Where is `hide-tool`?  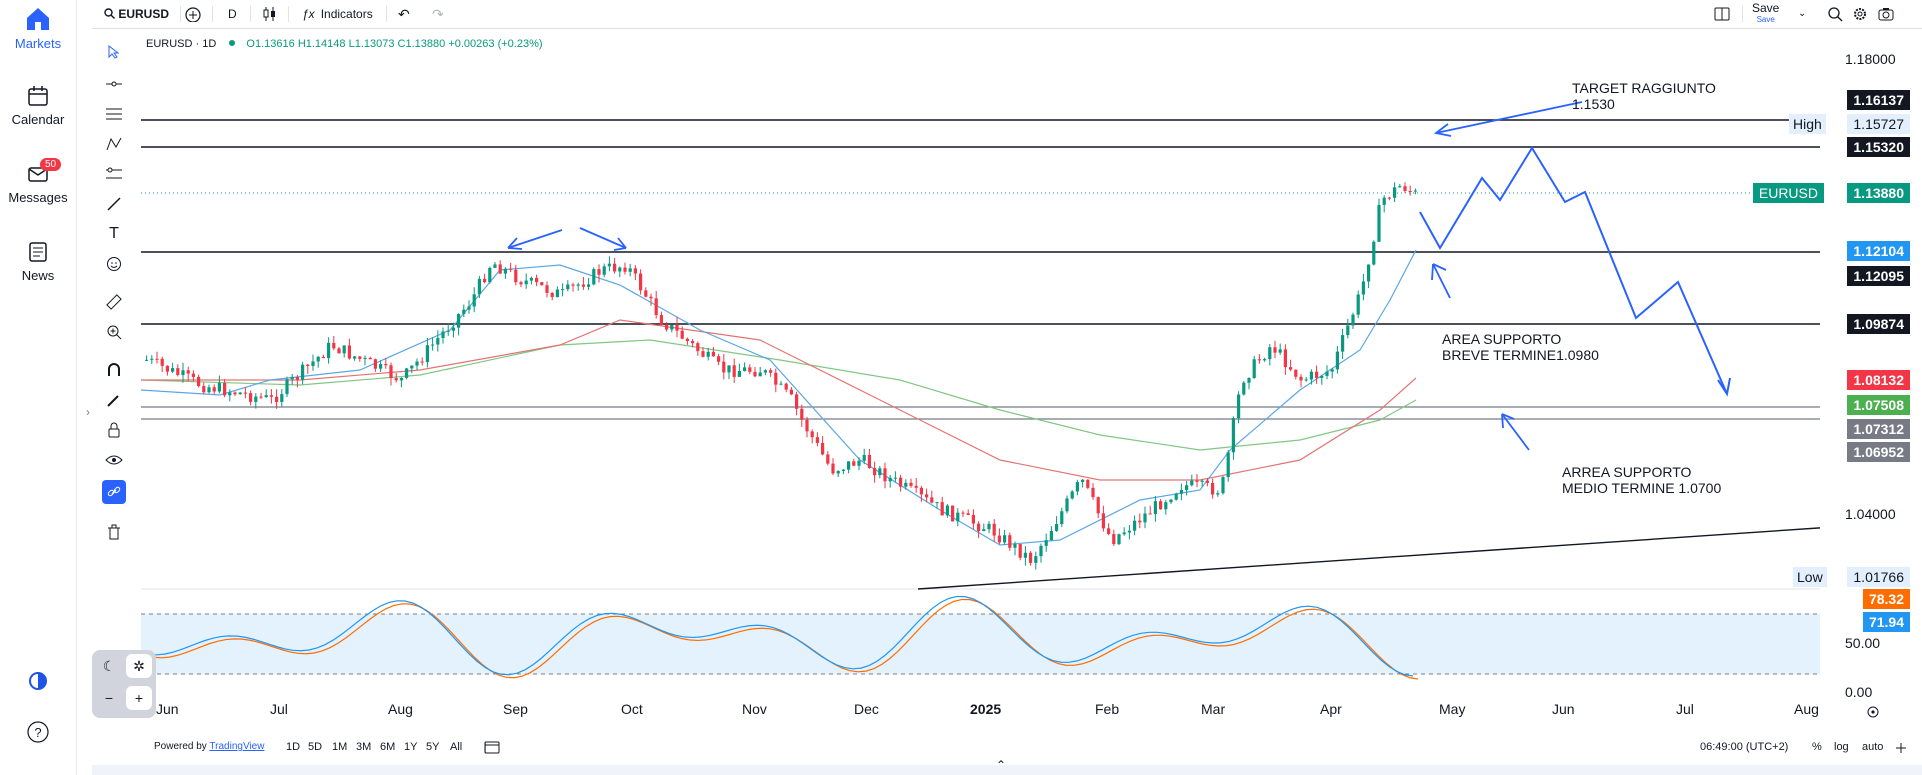
hide-tool is located at coordinates (114, 460).